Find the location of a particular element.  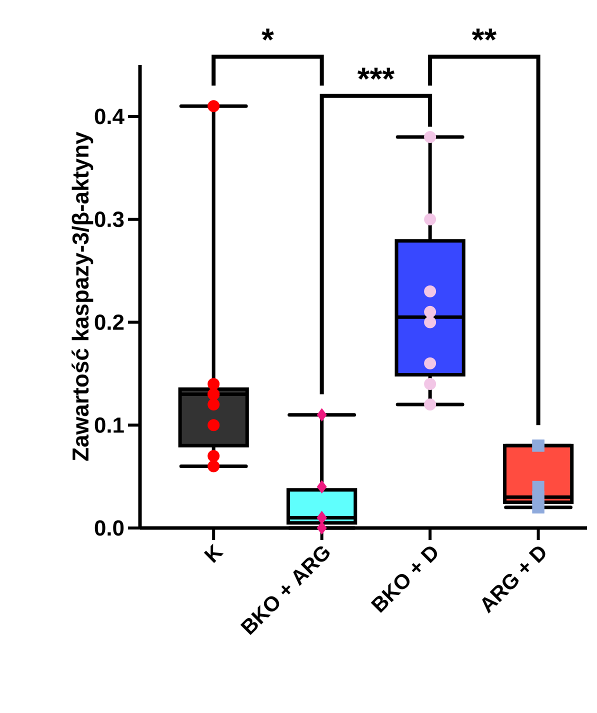

annotation: *** is located at coordinates (376, 74).